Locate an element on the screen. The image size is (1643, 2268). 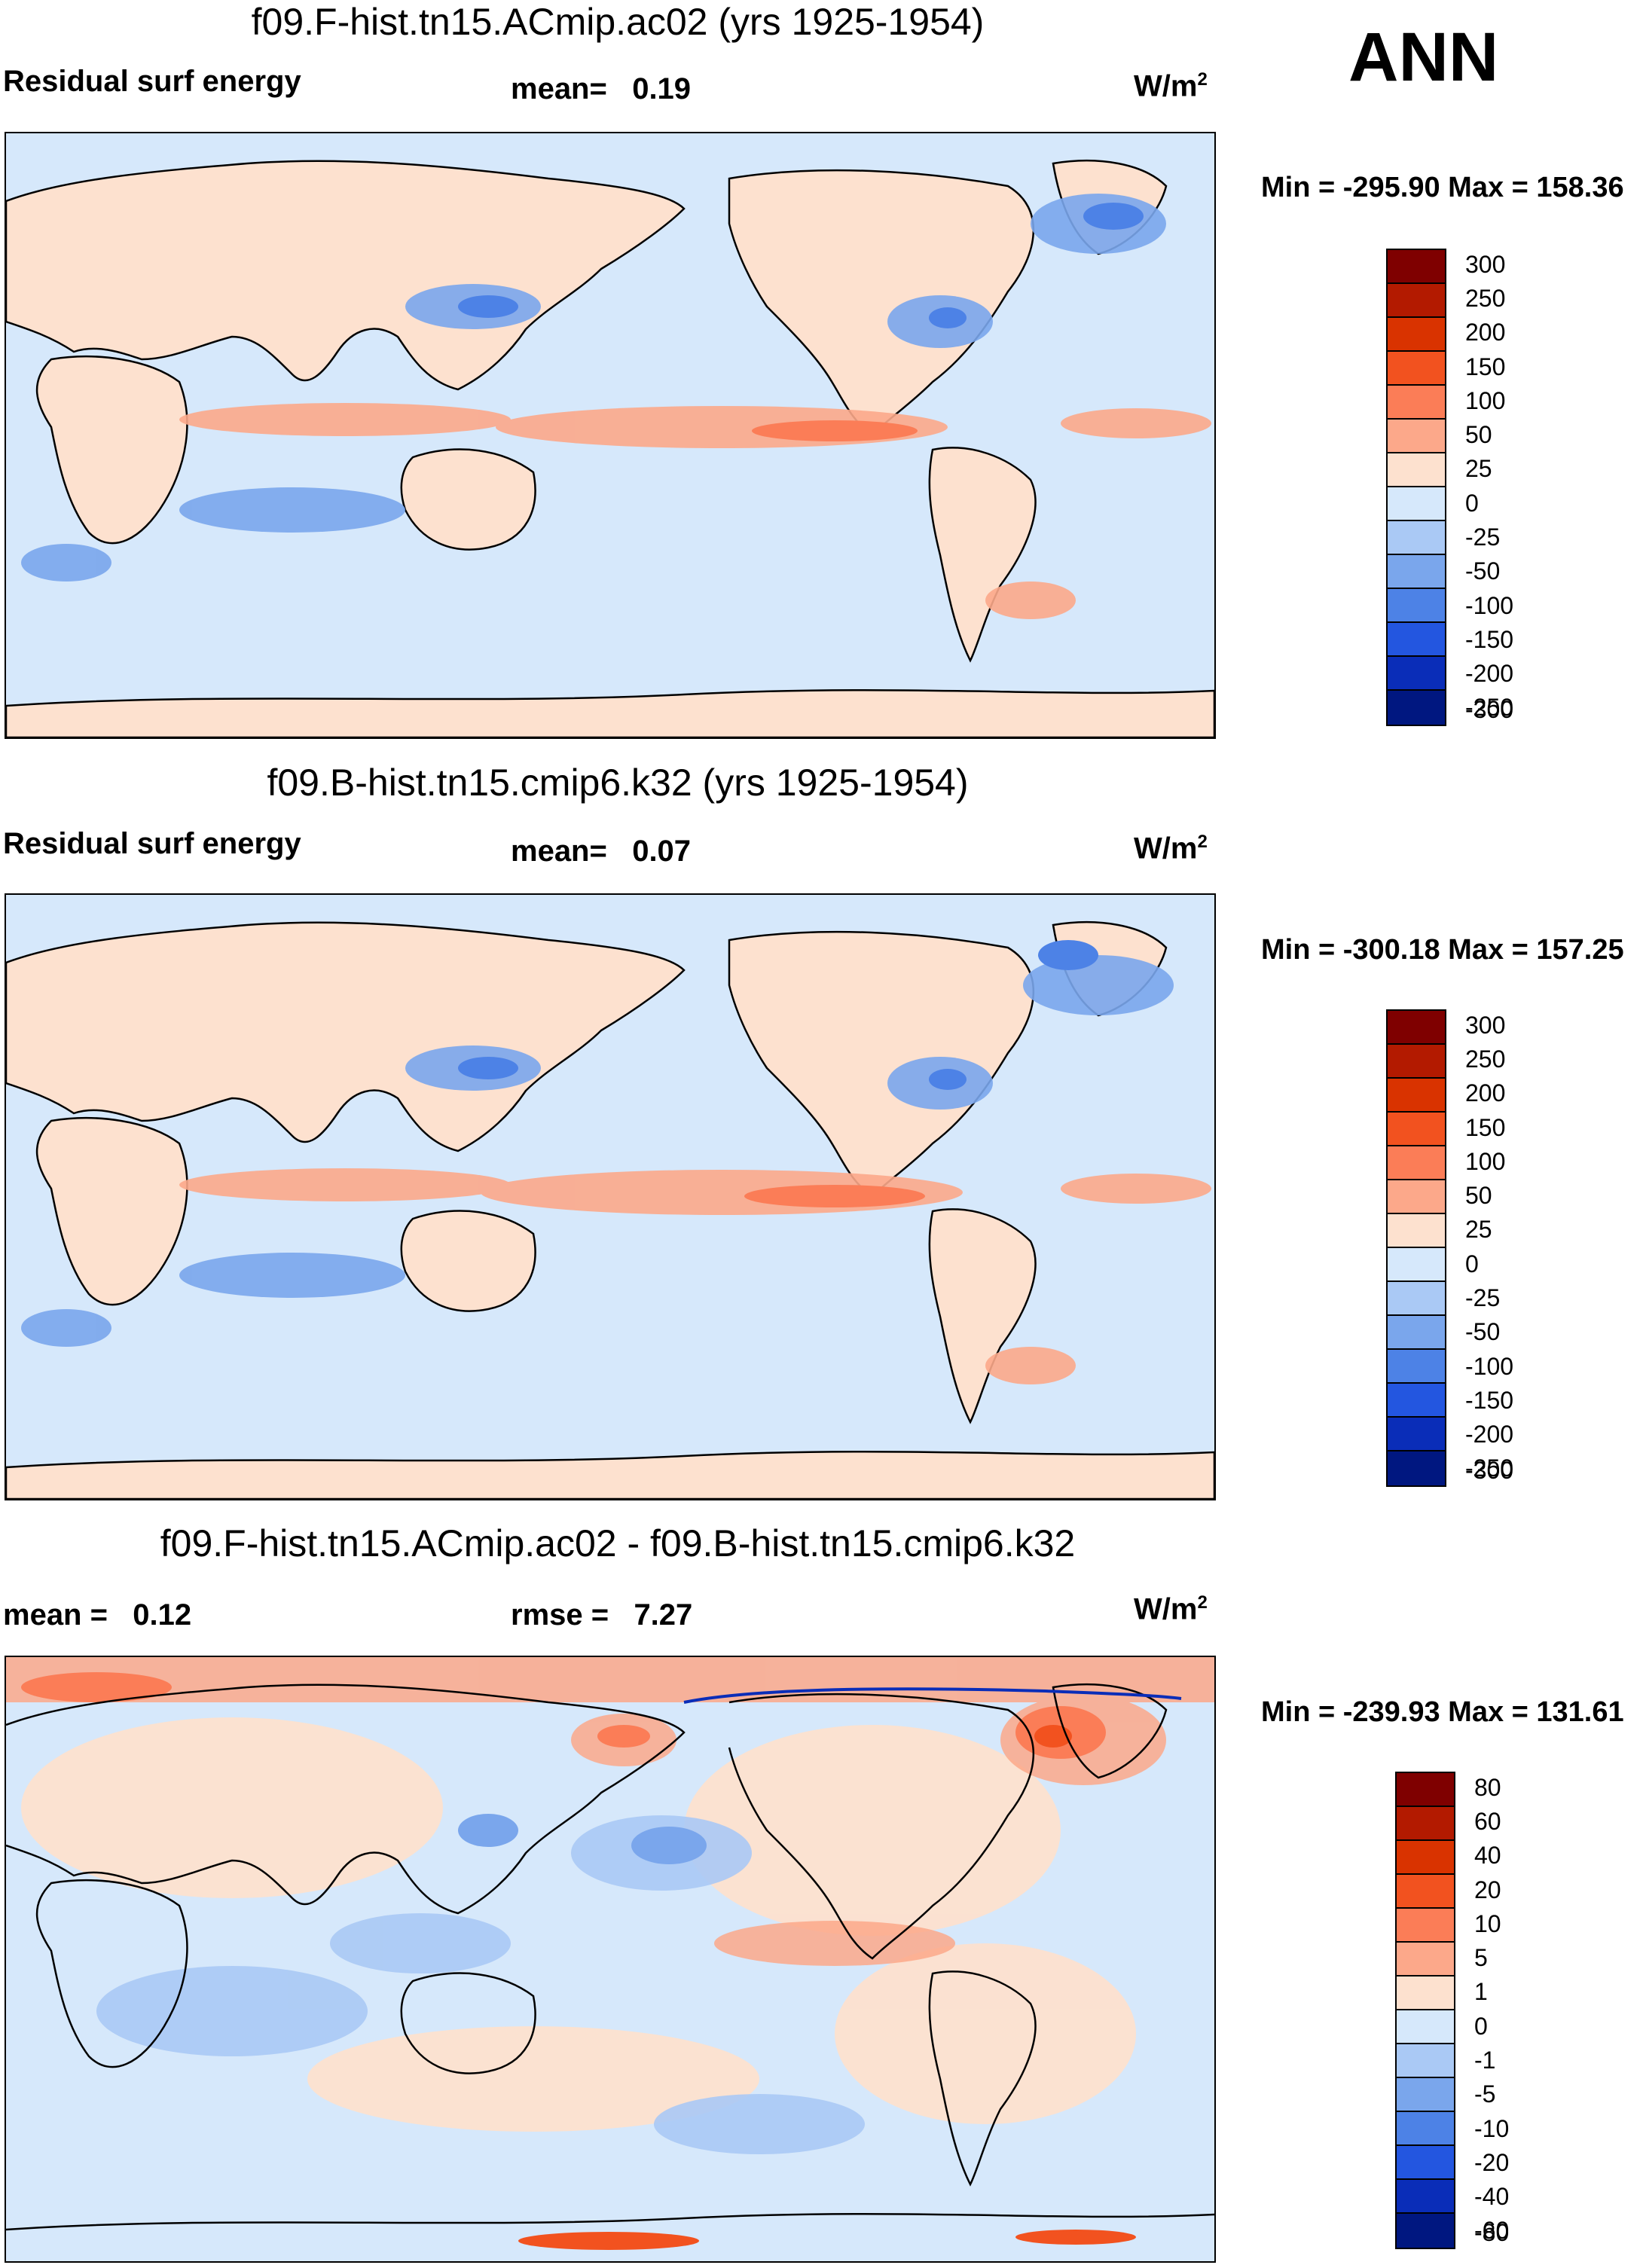
colorbar-tick-label: 5 is located at coordinates (1481, 1958).